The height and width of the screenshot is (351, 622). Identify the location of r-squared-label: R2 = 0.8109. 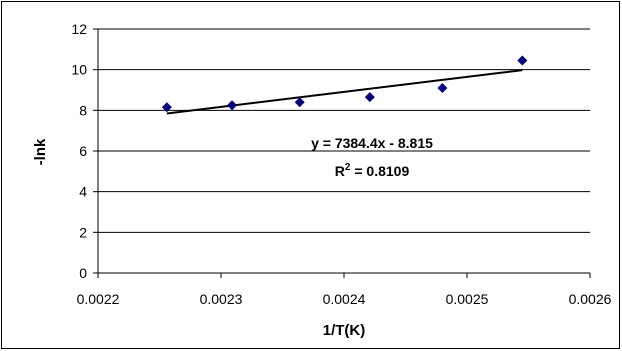
(372, 170).